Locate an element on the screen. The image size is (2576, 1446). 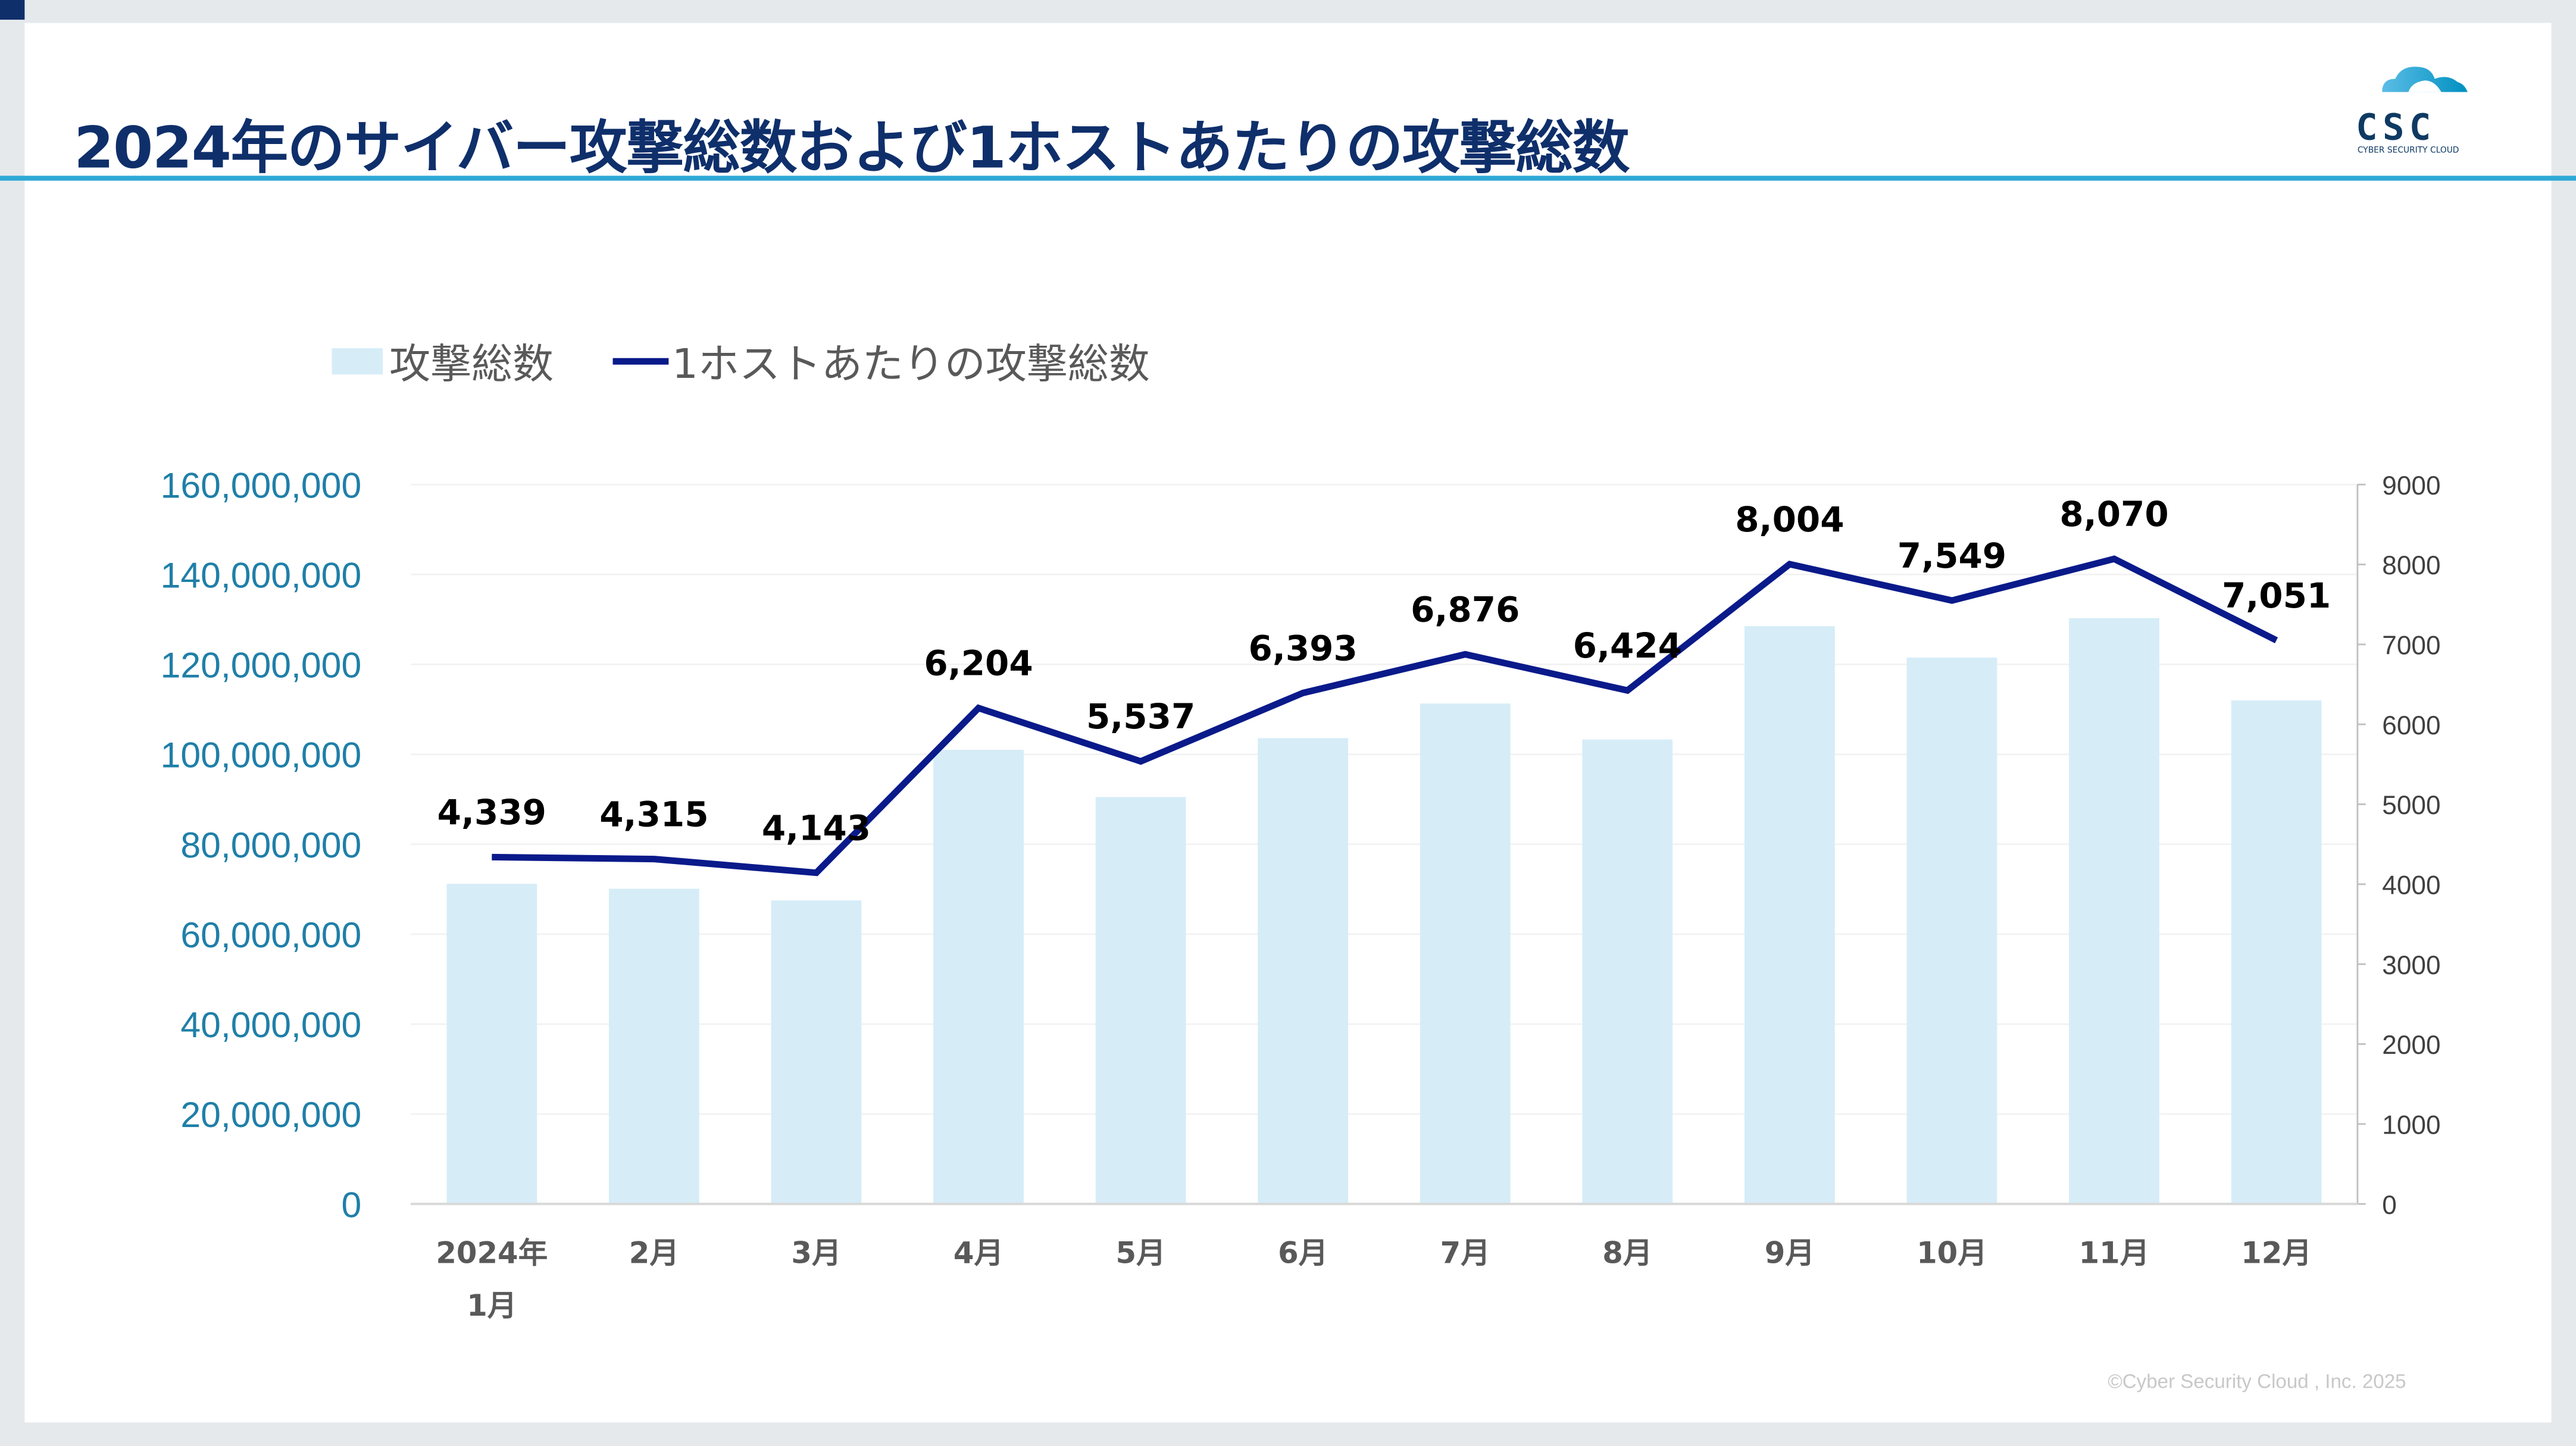
left-axis-tick: 20,000,000 is located at coordinates (270, 1115).